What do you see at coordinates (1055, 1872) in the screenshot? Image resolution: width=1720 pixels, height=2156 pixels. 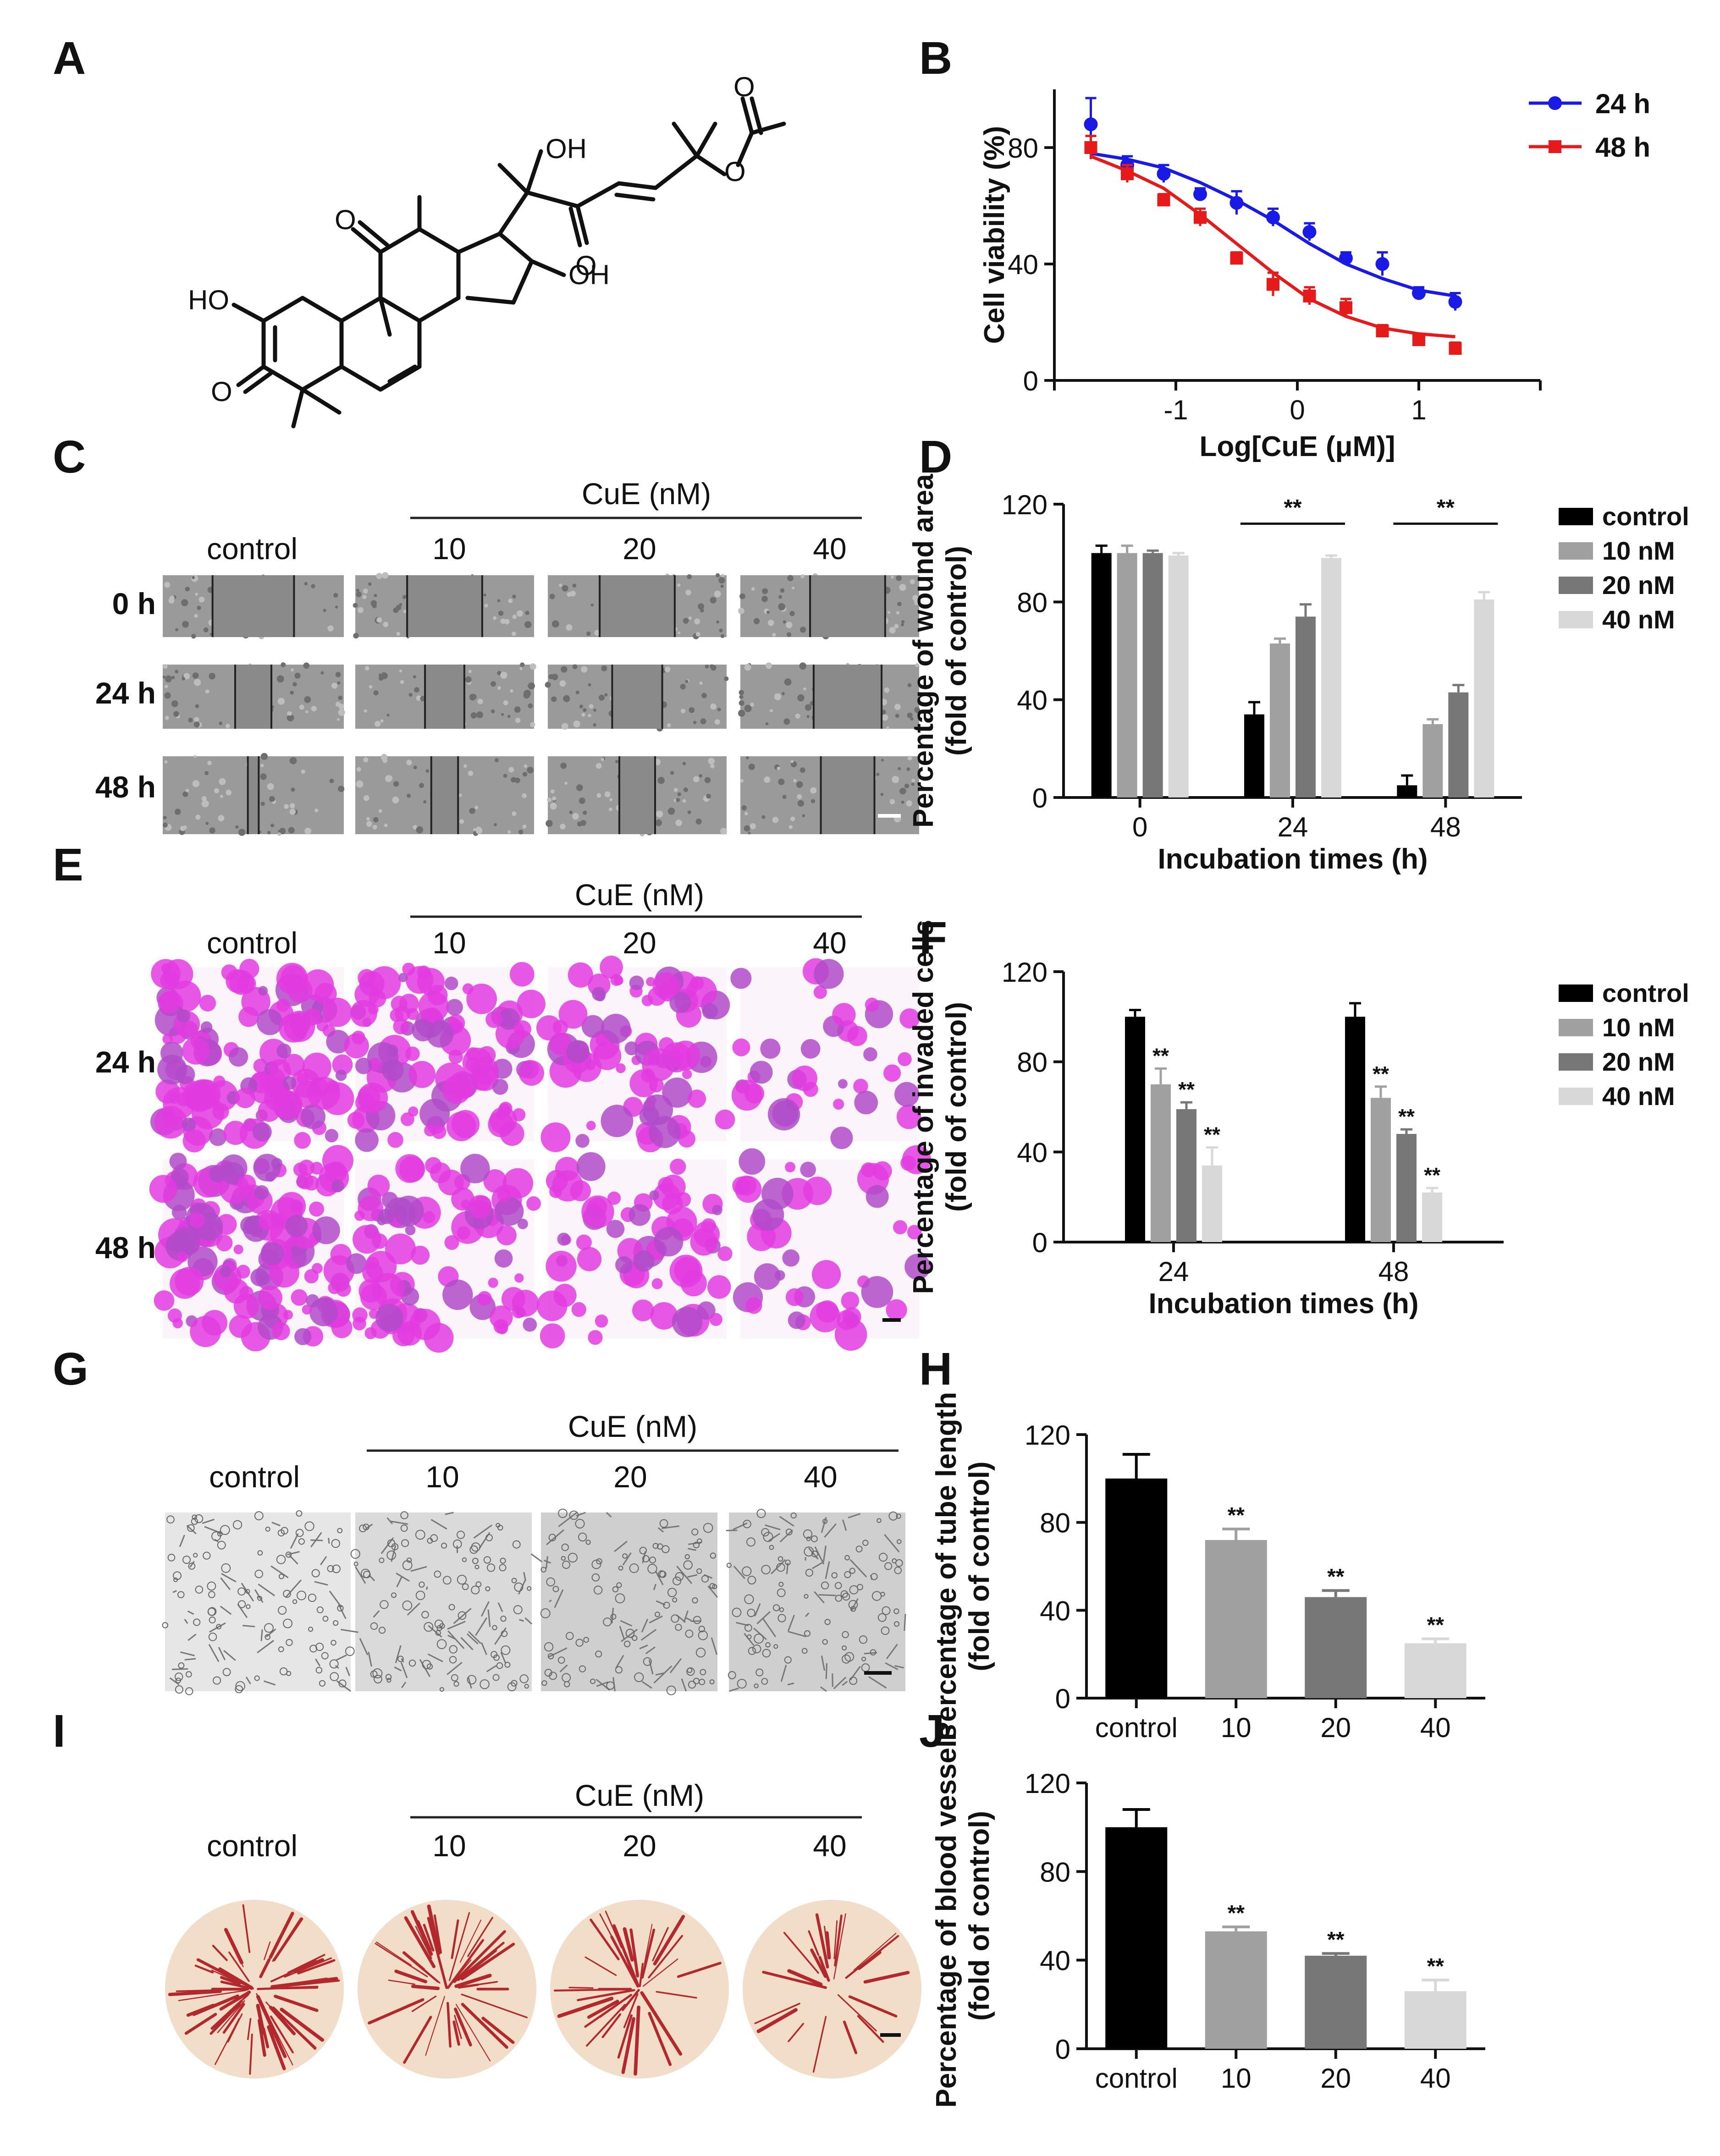 I see `y-tick-label: 80` at bounding box center [1055, 1872].